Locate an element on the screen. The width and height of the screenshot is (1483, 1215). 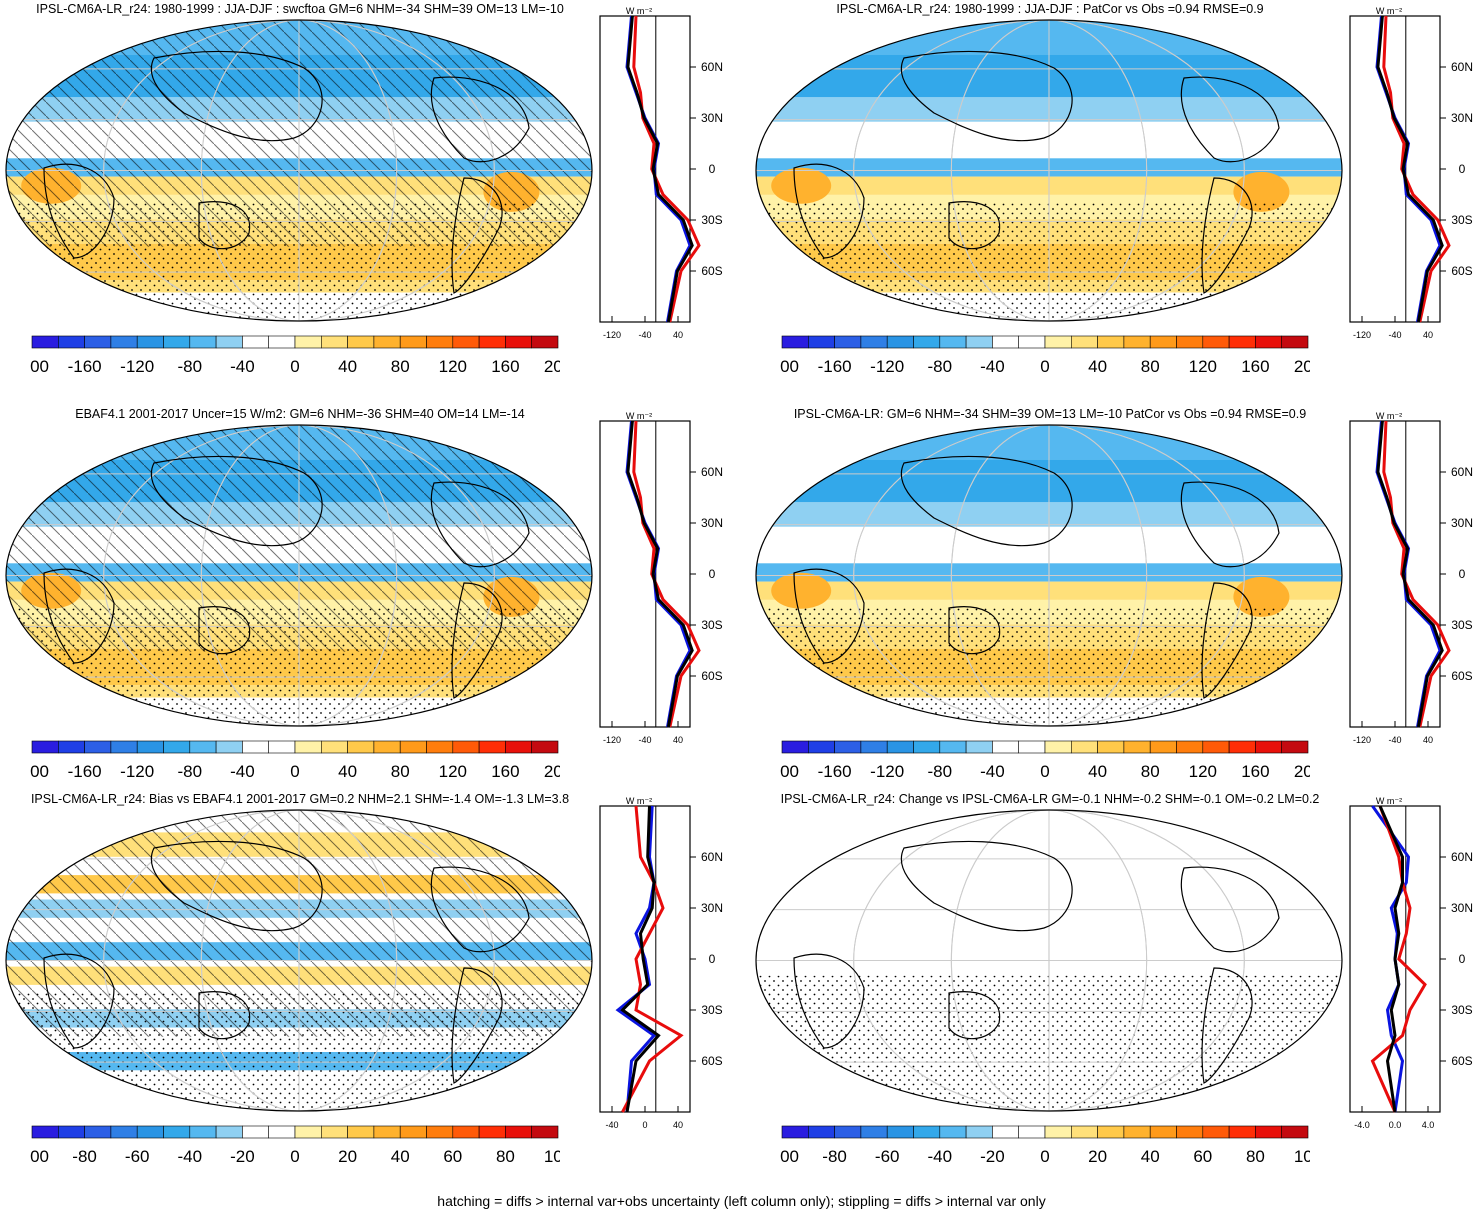
colorbar: -100 -80 -60 -40 -20 0 20 40 60 80 100 is located at coordinates (1045, 1145).